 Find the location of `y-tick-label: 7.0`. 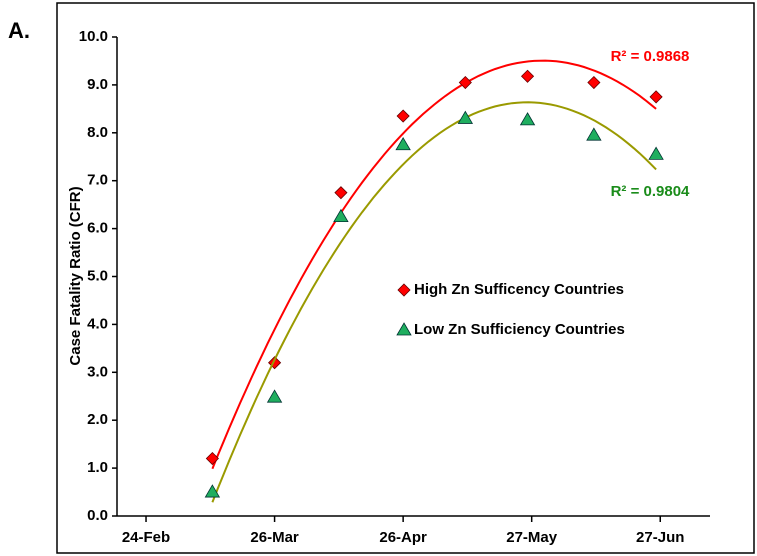

y-tick-label: 7.0 is located at coordinates (97, 180).